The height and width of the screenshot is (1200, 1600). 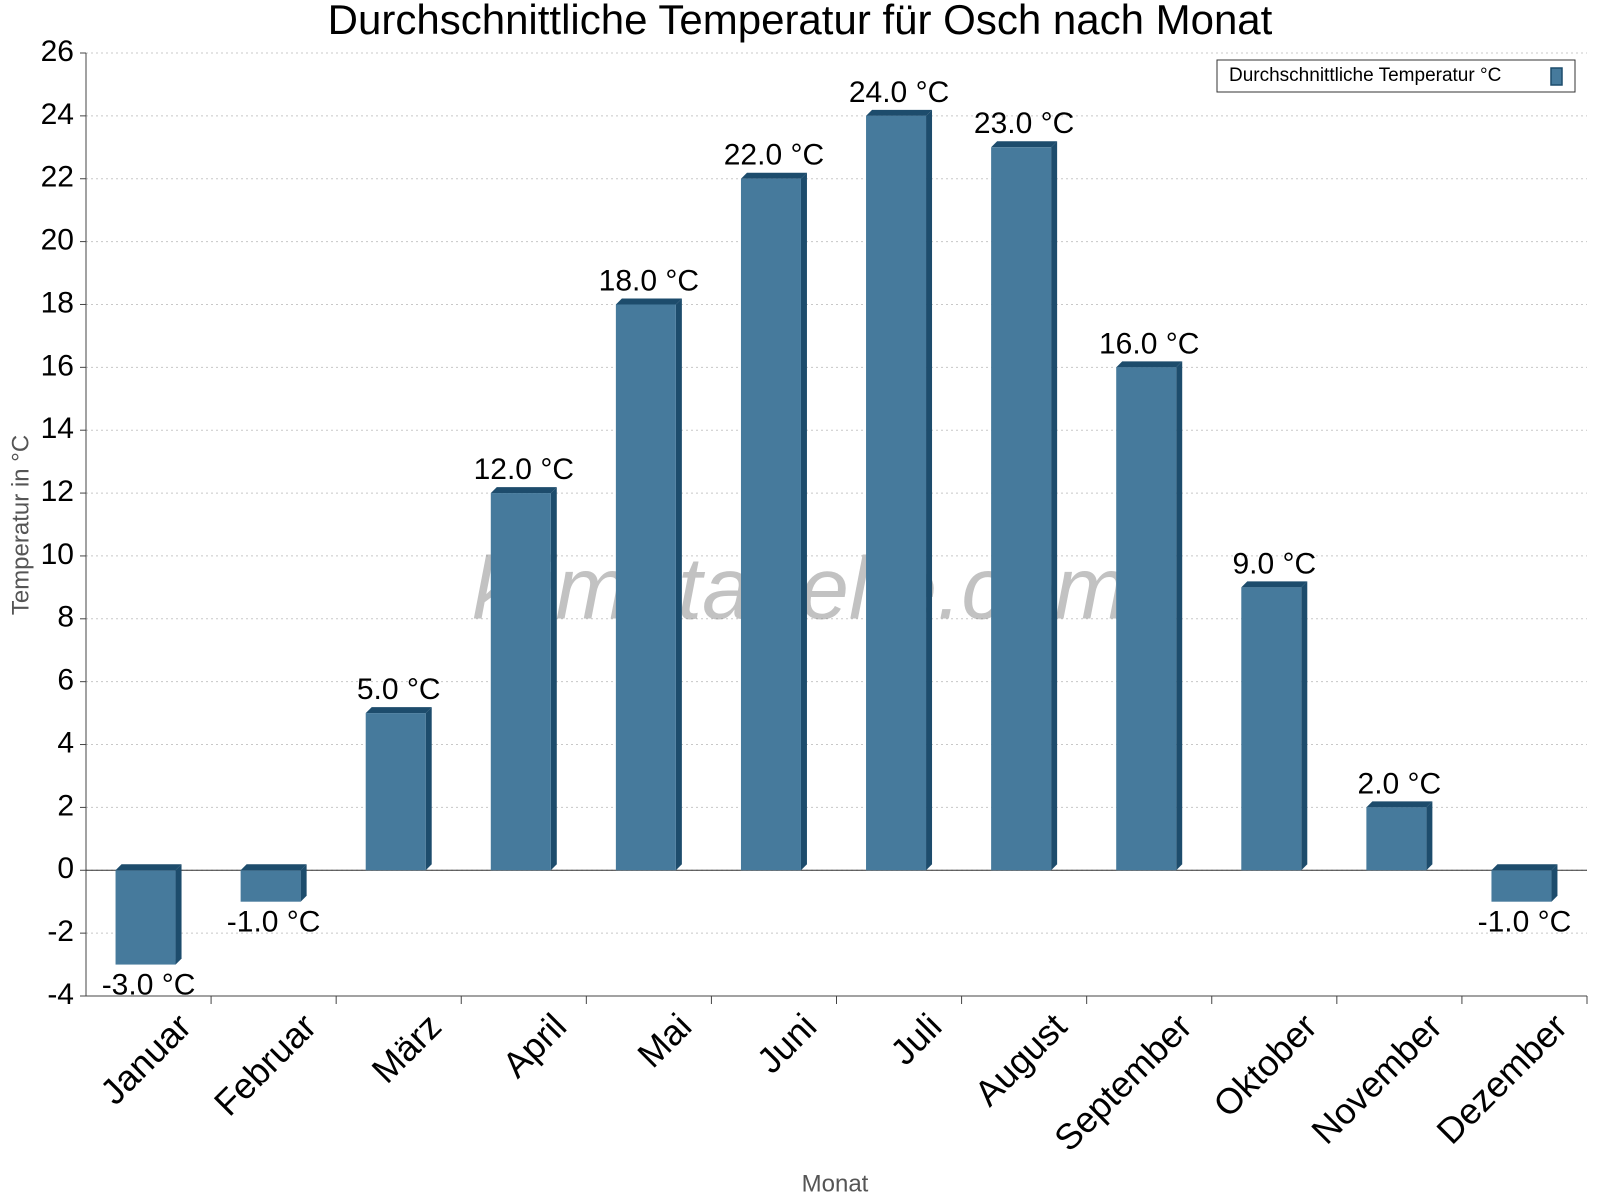 I want to click on legend-swatch, so click(x=1556, y=76).